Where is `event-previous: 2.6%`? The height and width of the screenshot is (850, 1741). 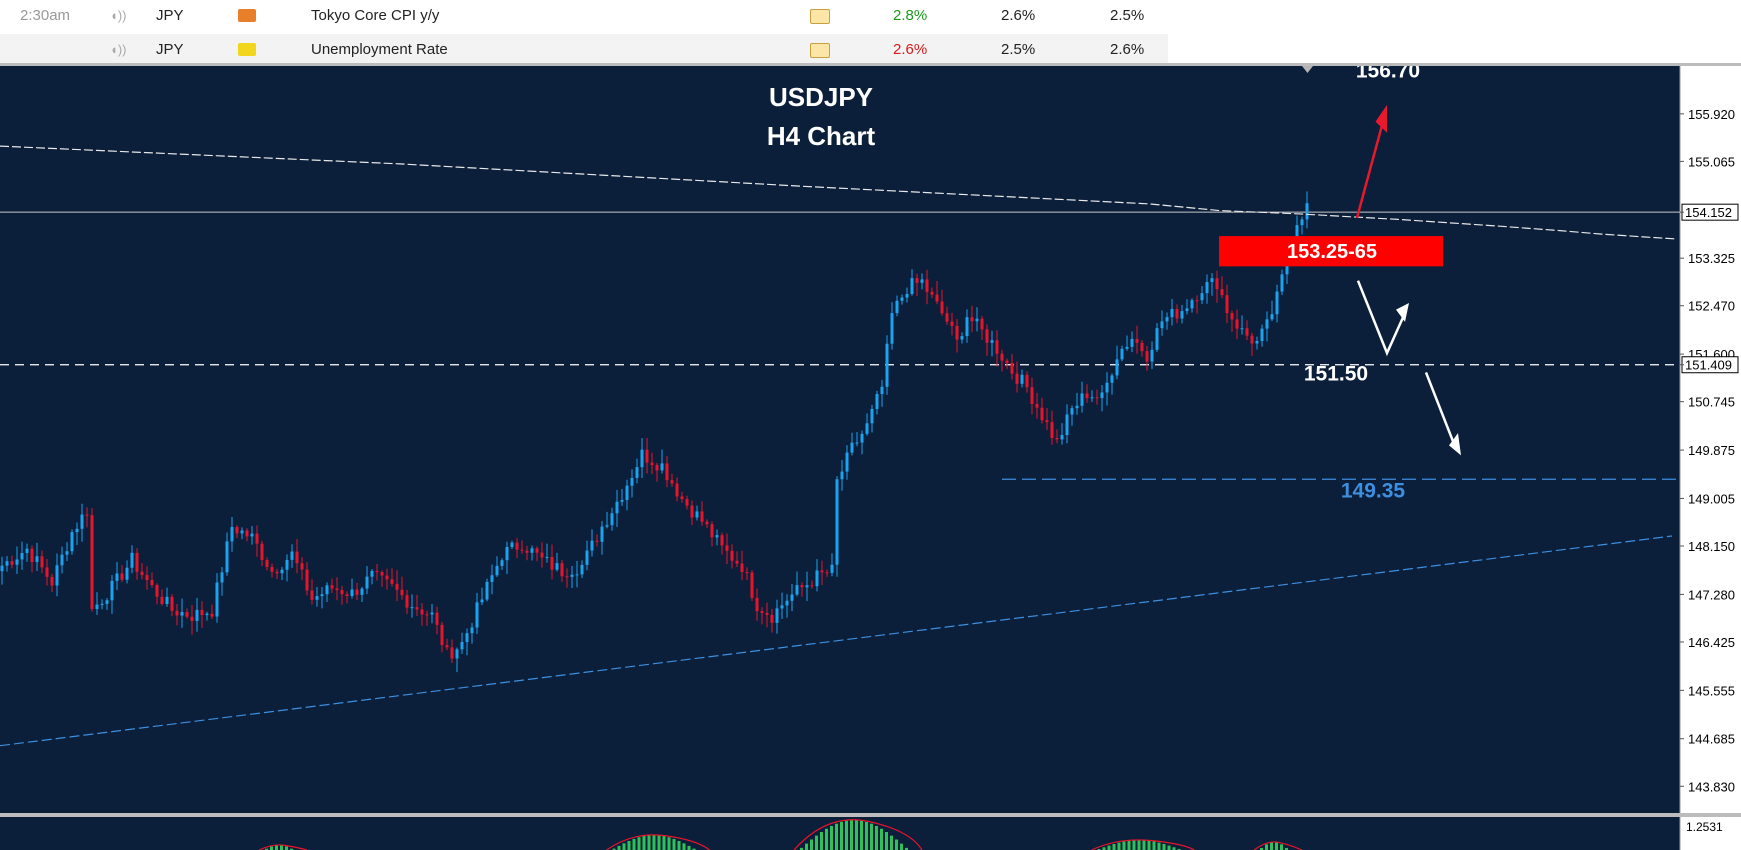 event-previous: 2.6% is located at coordinates (1127, 49).